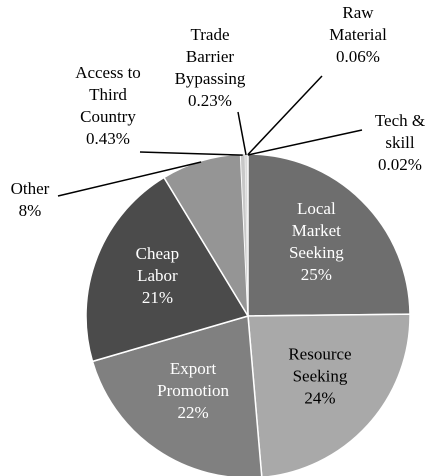 This screenshot has height=476, width=427. I want to click on category-line: Access to, so click(108, 72).